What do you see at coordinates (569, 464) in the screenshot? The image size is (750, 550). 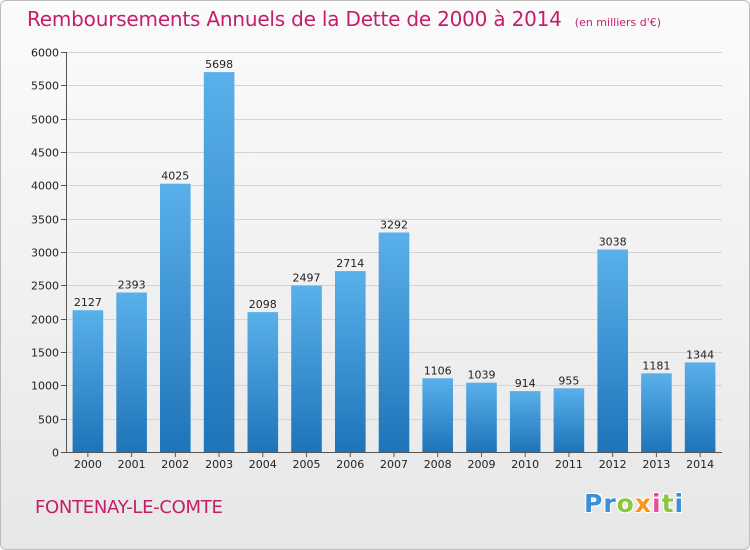 I see `x-tick-label: 2011` at bounding box center [569, 464].